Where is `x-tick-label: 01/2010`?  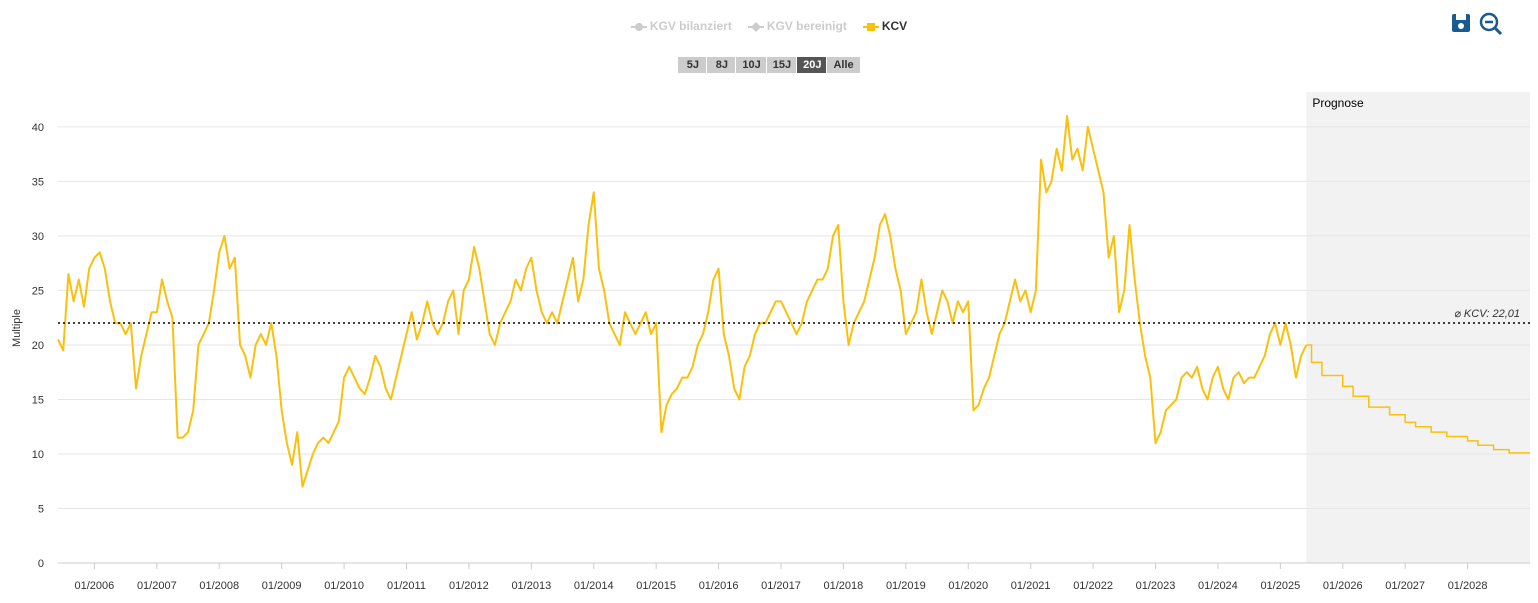 x-tick-label: 01/2010 is located at coordinates (344, 586).